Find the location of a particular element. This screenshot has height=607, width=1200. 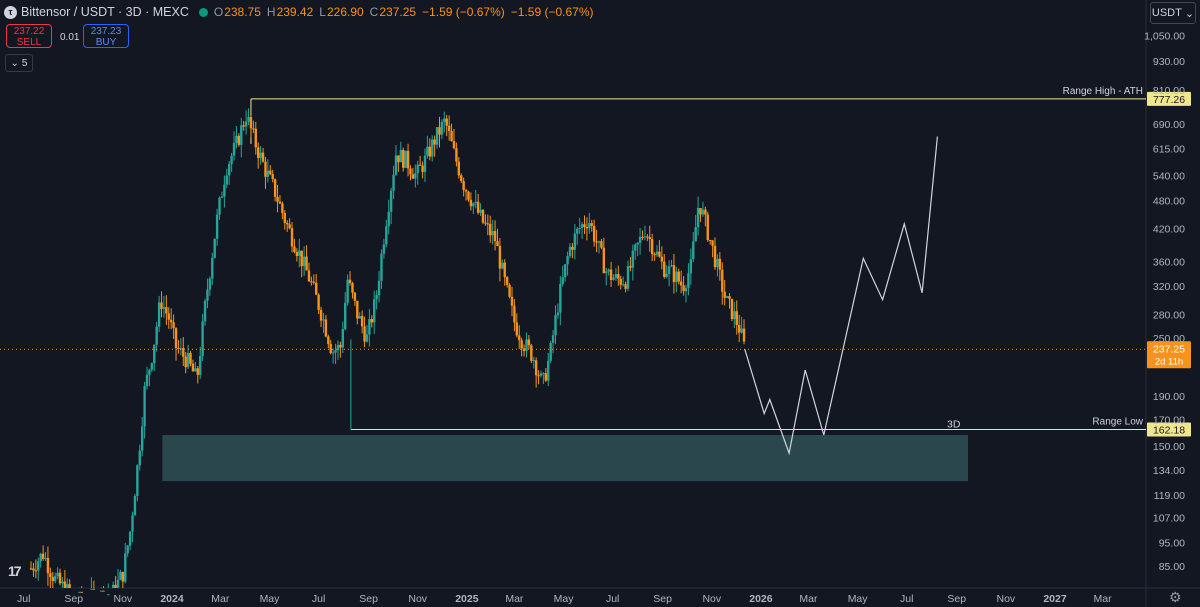

gear-icon: ⚙ is located at coordinates (1175, 597).